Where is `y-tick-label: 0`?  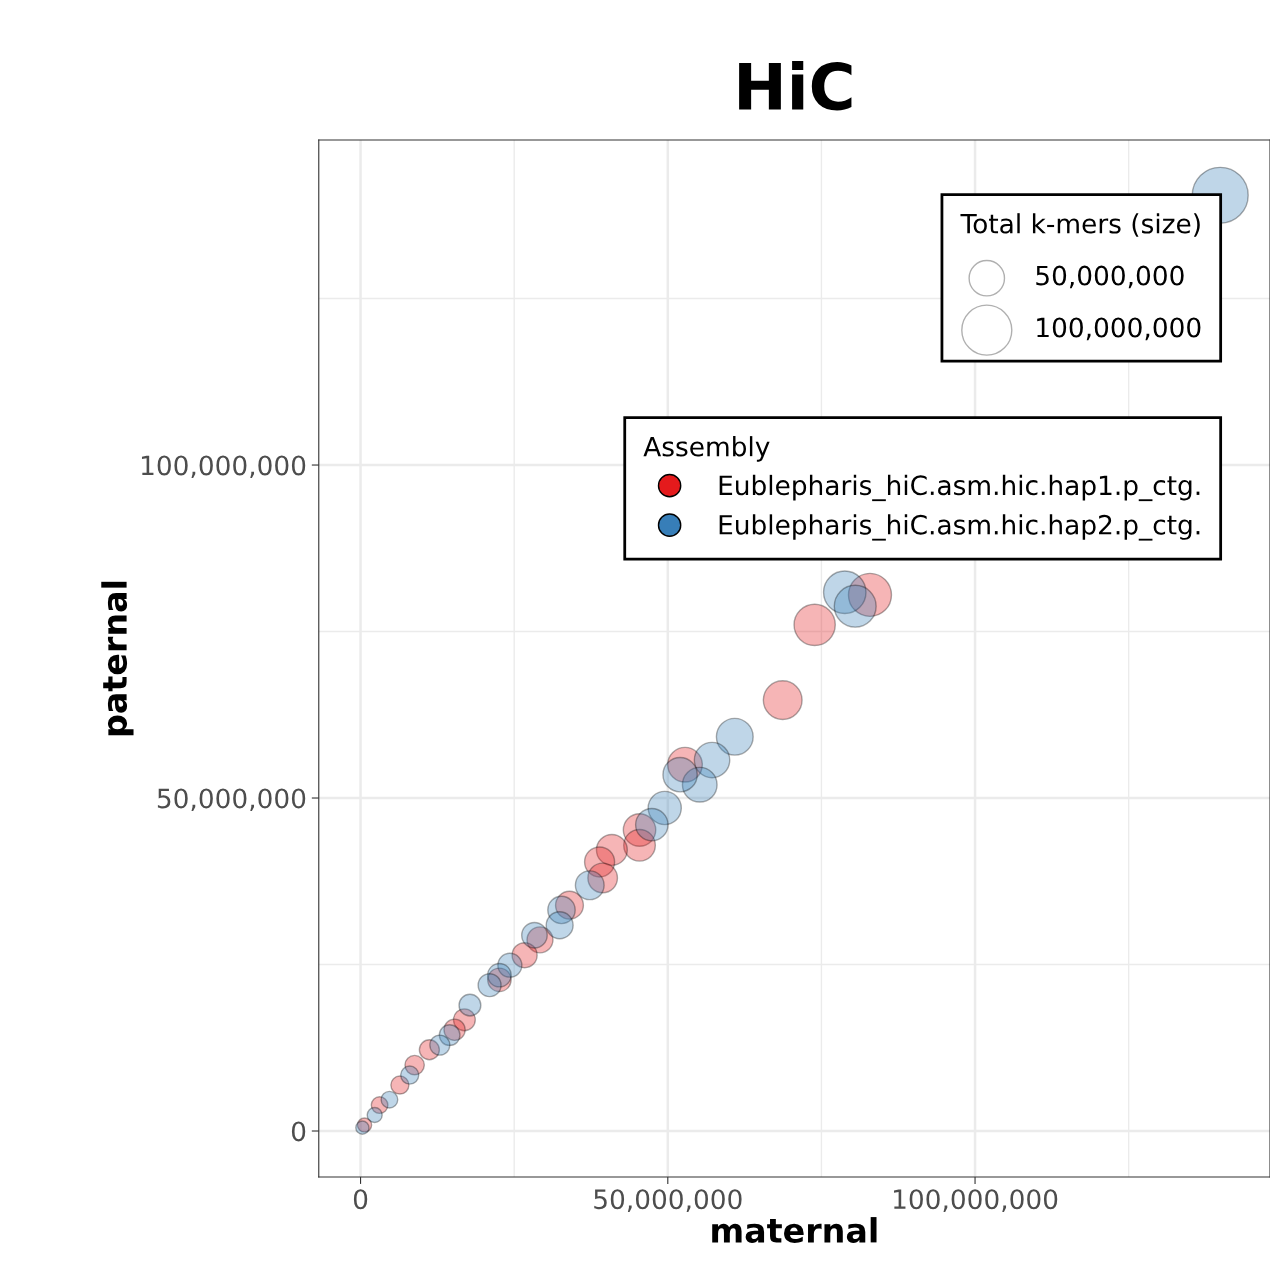
y-tick-label: 0 is located at coordinates (298, 1131).